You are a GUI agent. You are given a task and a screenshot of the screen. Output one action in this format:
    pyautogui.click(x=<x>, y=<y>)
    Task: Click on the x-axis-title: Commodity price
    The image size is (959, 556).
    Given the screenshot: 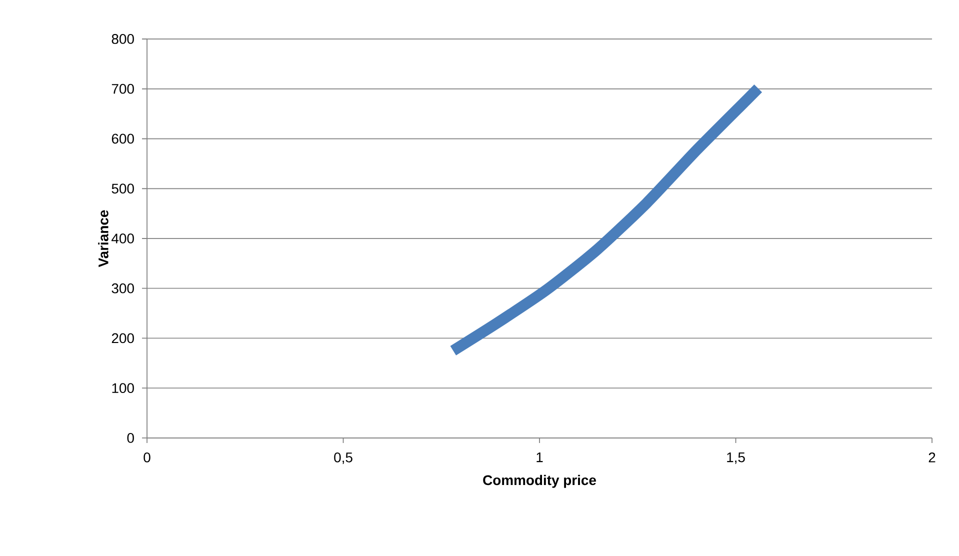 What is the action you would take?
    pyautogui.click(x=539, y=481)
    